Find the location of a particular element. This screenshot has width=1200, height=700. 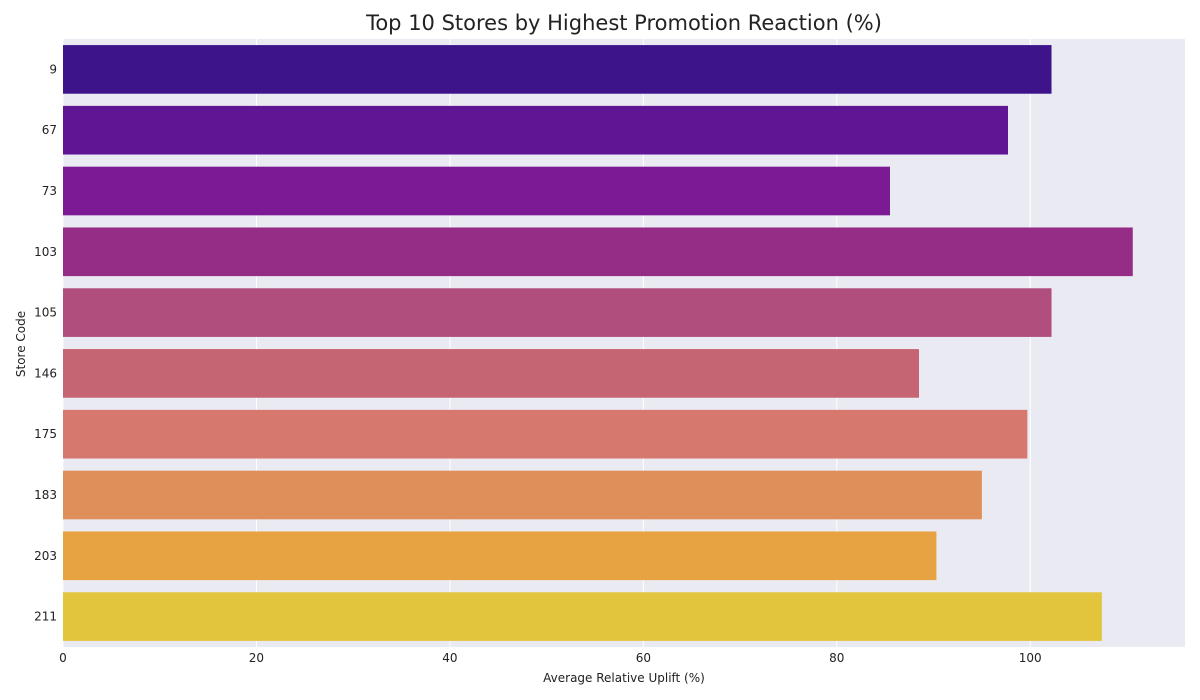

y-tick-label: 103 is located at coordinates (45, 252).